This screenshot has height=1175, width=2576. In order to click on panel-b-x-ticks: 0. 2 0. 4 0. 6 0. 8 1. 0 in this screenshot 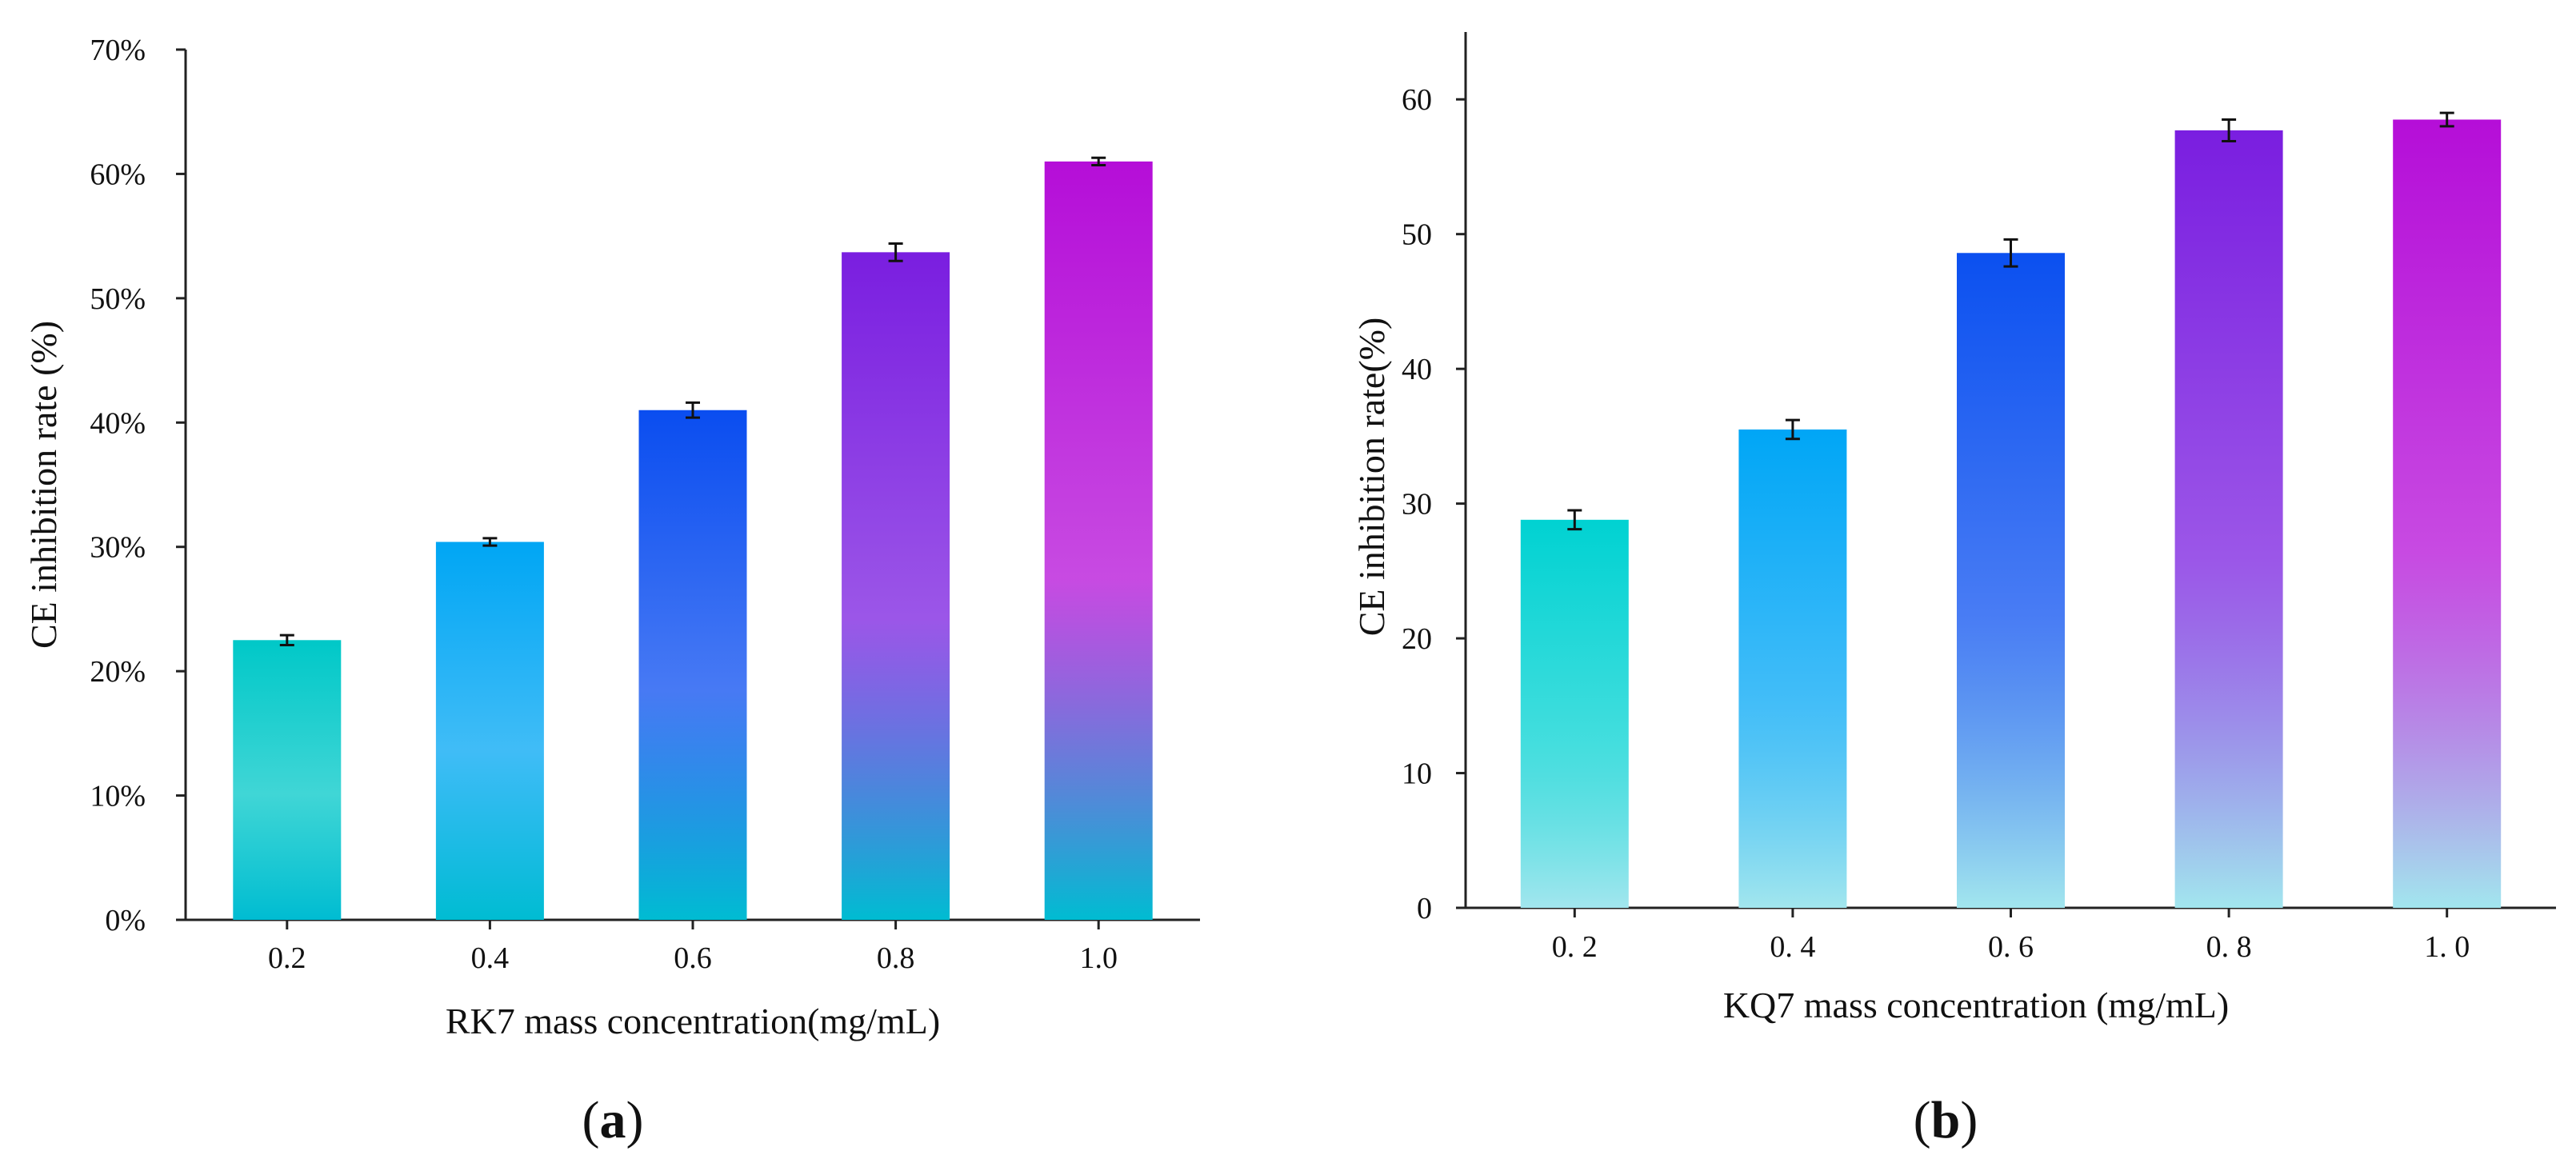, I will do `click(2011, 936)`.